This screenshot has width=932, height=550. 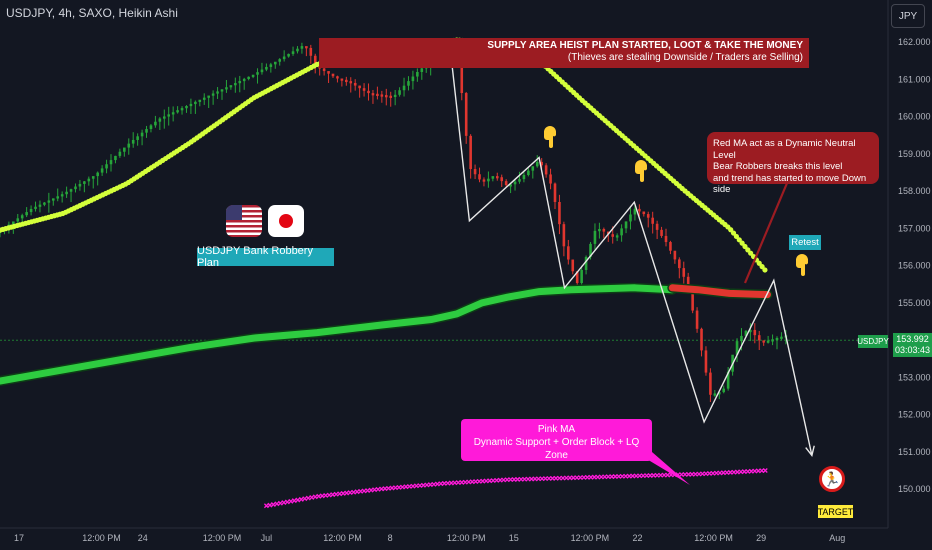 I want to click on x-tick-label: 8, so click(x=390, y=538).